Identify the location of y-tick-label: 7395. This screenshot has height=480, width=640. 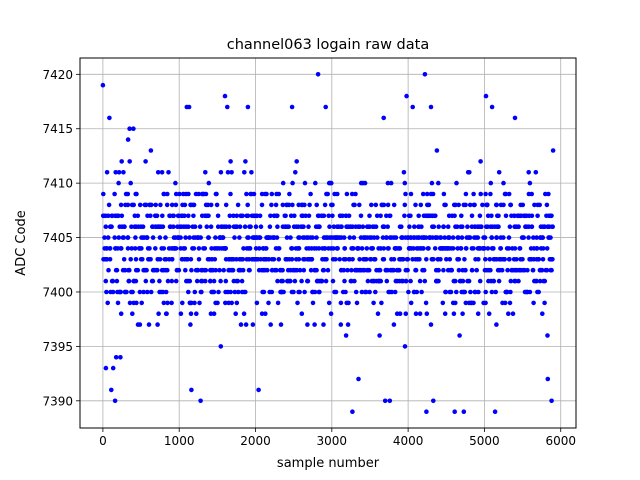
(57, 347).